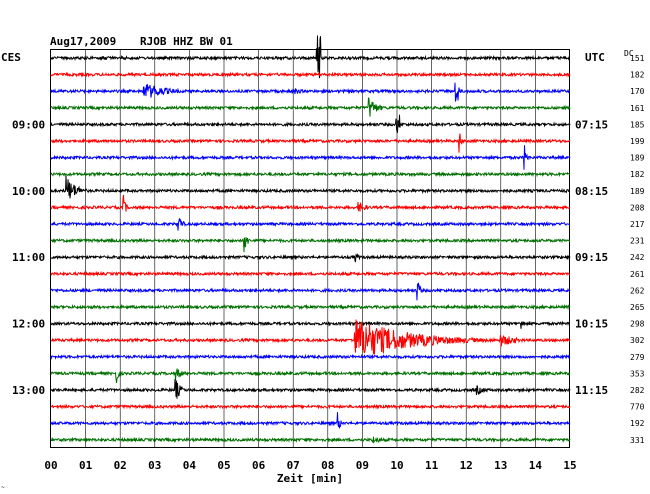 The image size is (650, 494). Describe the element at coordinates (637, 257) in the screenshot. I see `dc-offset-label: 242` at that location.